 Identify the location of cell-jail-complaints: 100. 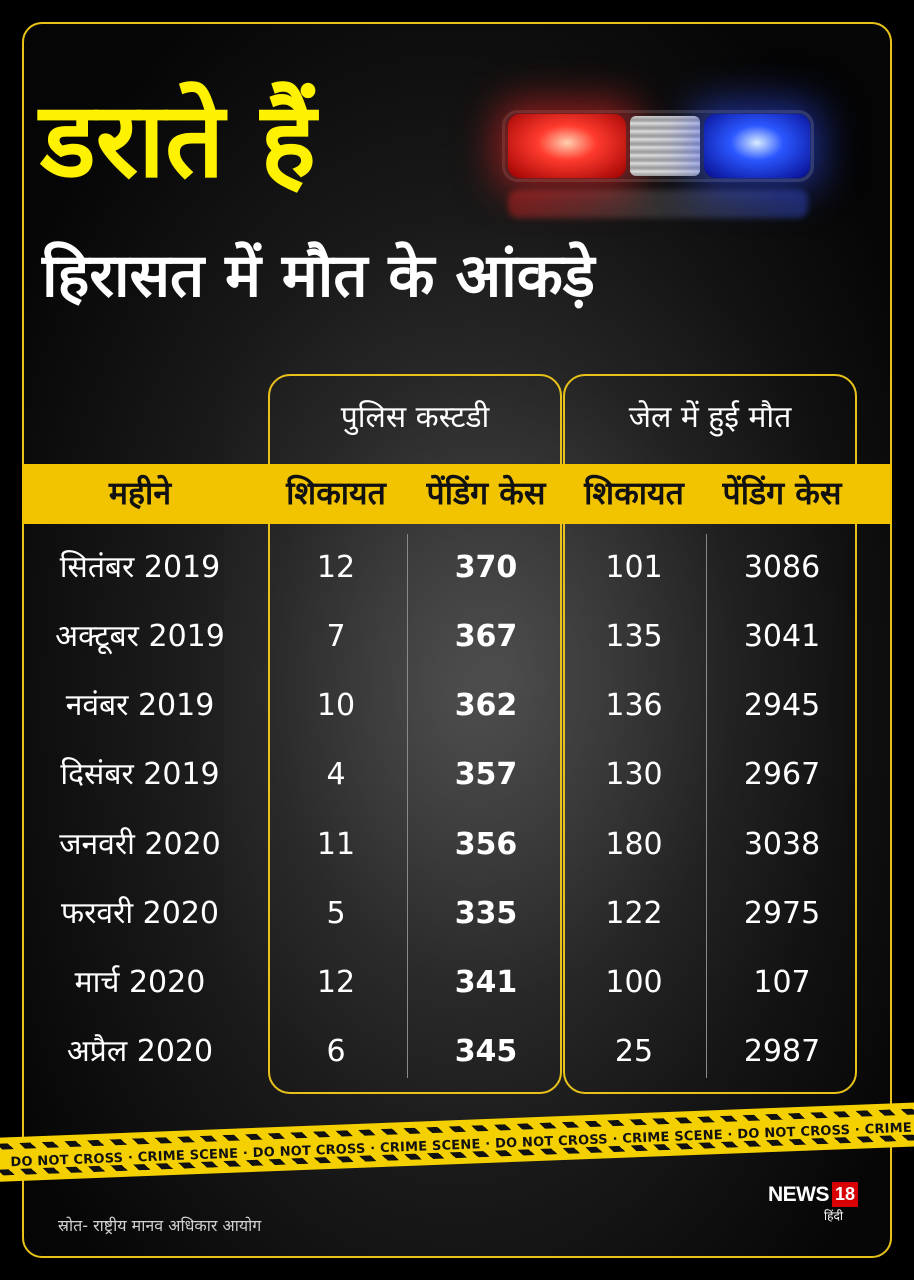
(634, 982).